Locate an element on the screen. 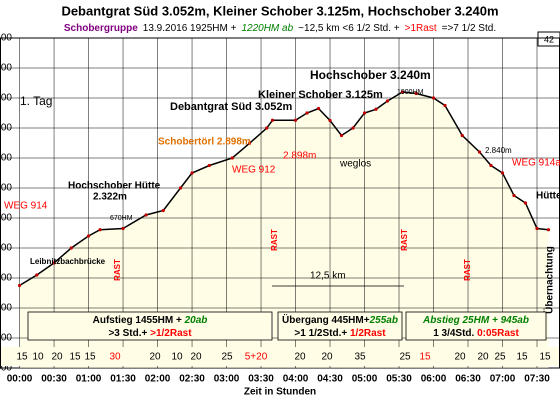  annotation: 12,5 km is located at coordinates (328, 276).